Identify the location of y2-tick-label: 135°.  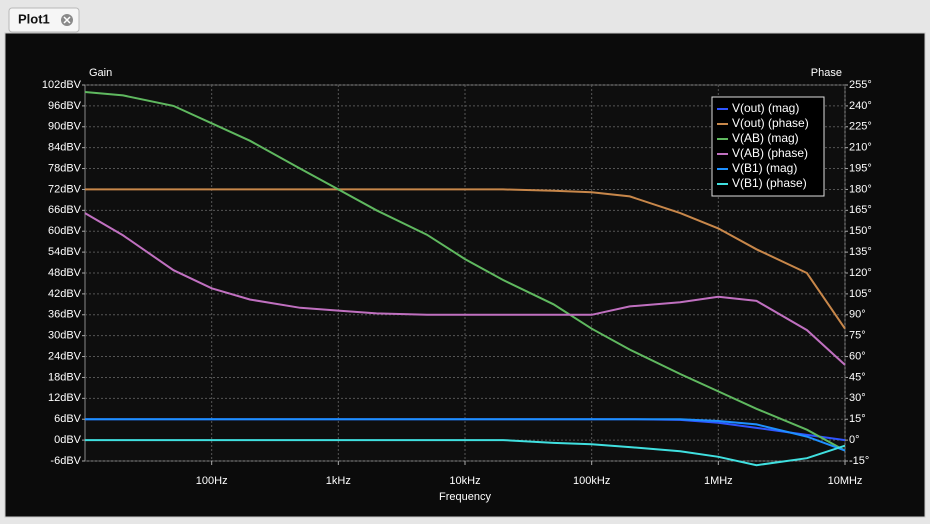
(860, 252).